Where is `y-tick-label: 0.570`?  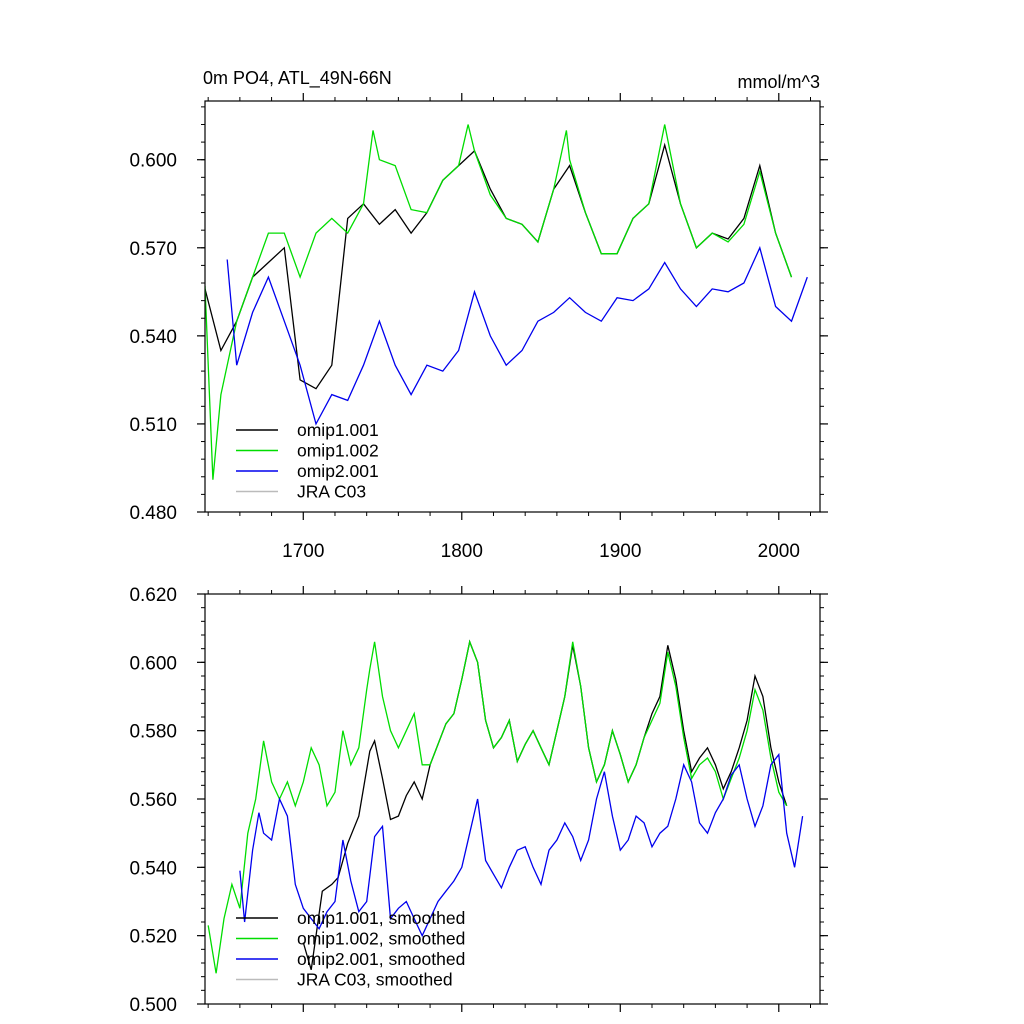 y-tick-label: 0.570 is located at coordinates (153, 249).